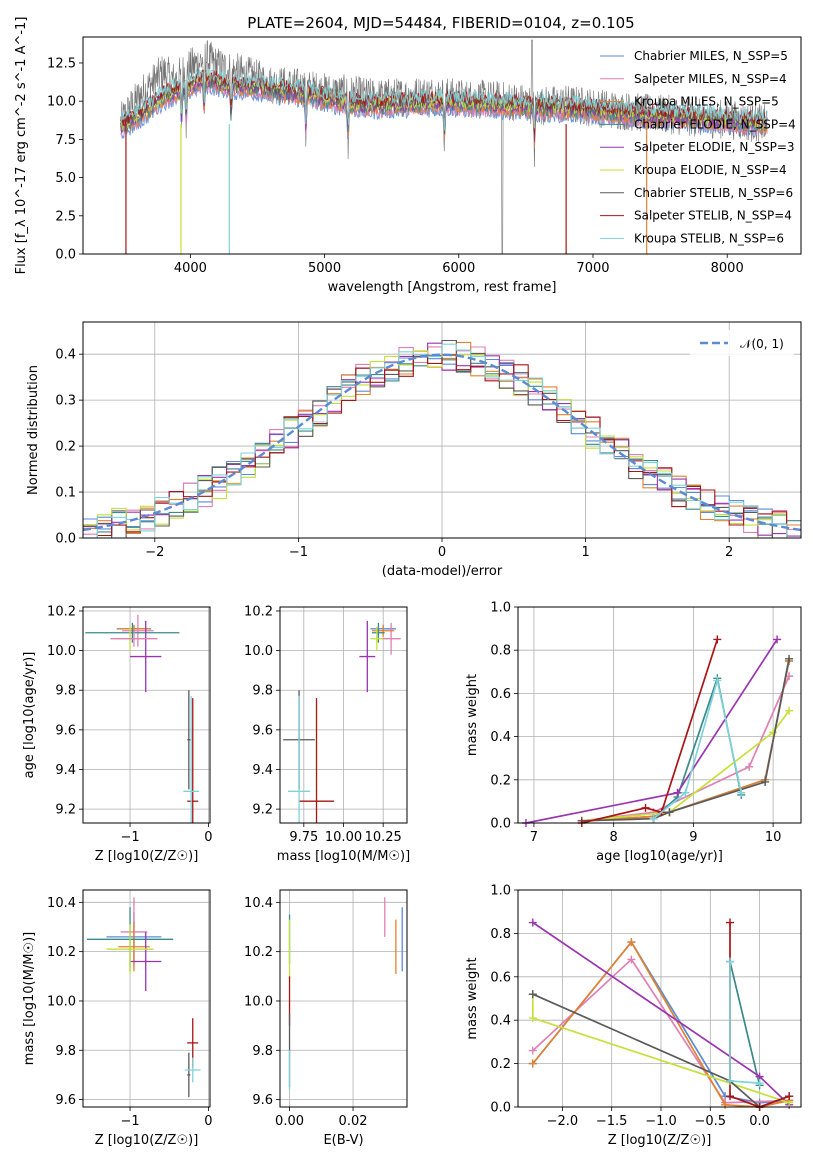 The width and height of the screenshot is (819, 1170). I want to click on legend-label: Chabrier STELIB, N_SSP=6, so click(713, 193).